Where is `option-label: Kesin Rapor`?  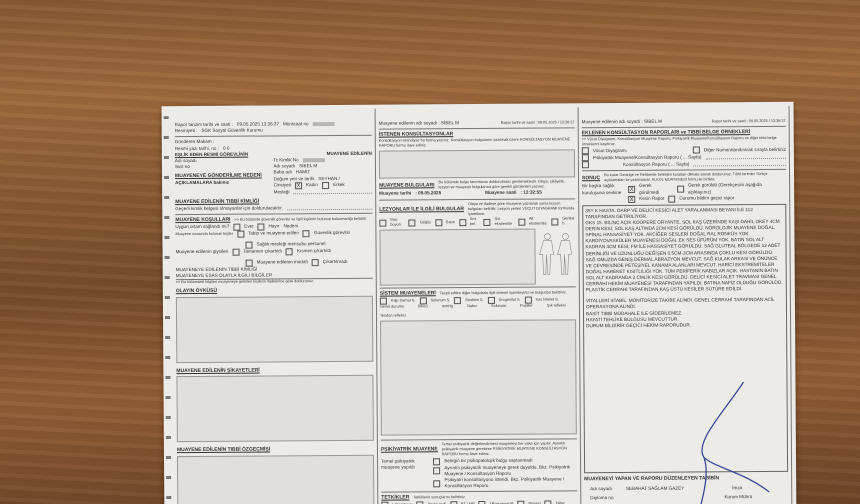
option-label: Kesin Rapor is located at coordinates (652, 198).